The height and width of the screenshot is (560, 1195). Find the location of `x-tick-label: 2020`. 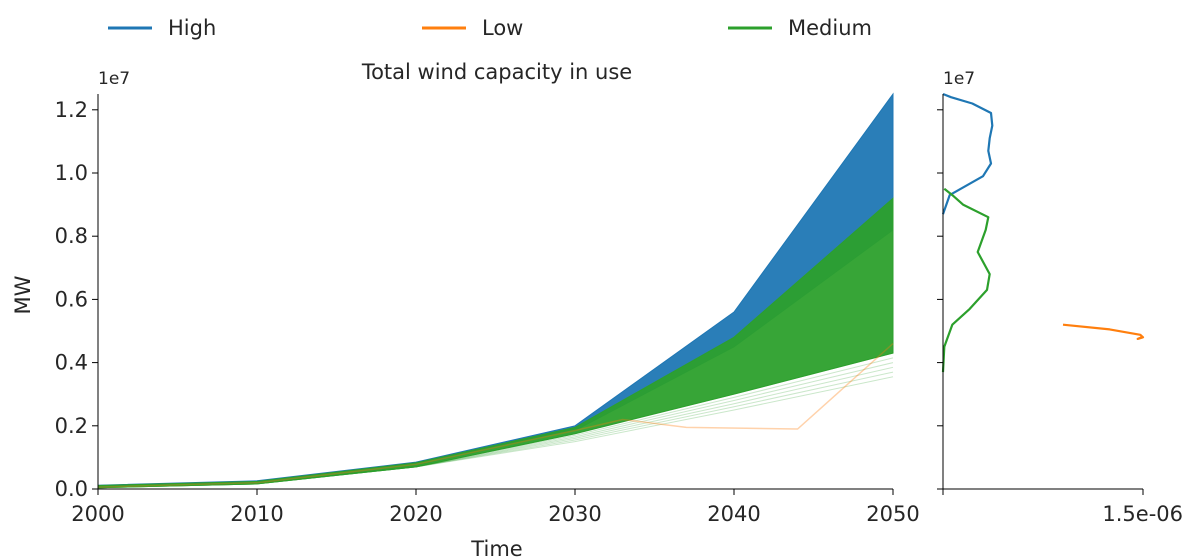

x-tick-label: 2020 is located at coordinates (415, 514).